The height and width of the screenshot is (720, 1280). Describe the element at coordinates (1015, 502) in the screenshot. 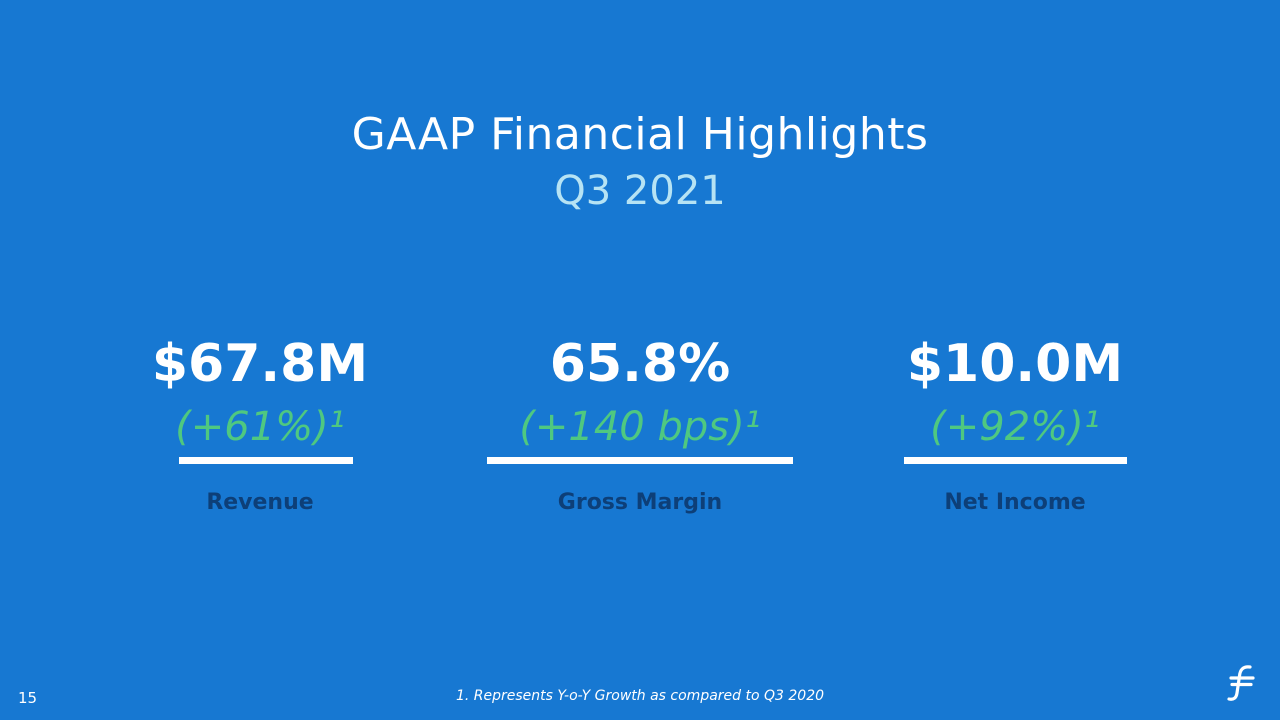

I see `metric-label: Net Income` at that location.